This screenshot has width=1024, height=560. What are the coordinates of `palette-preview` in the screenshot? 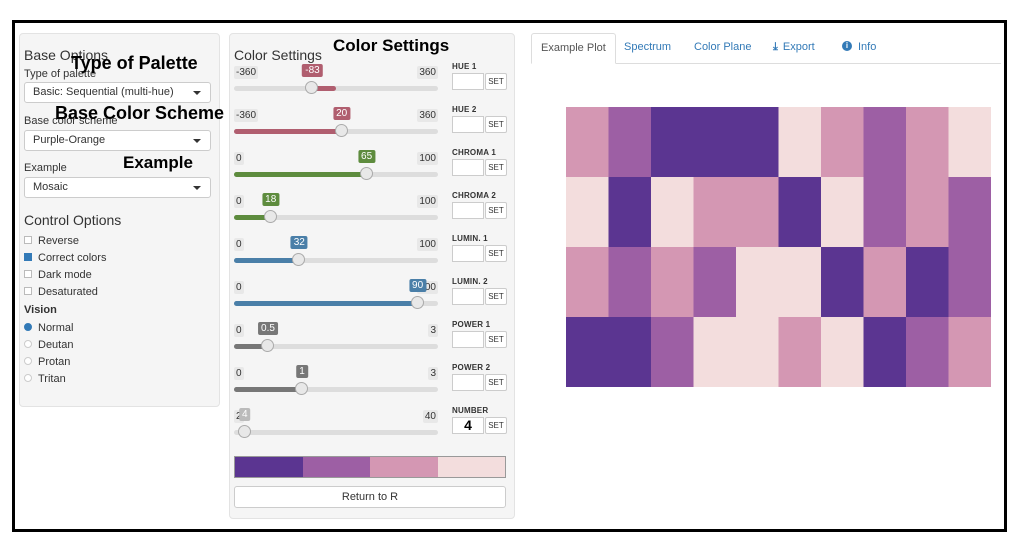 It's located at (370, 467).